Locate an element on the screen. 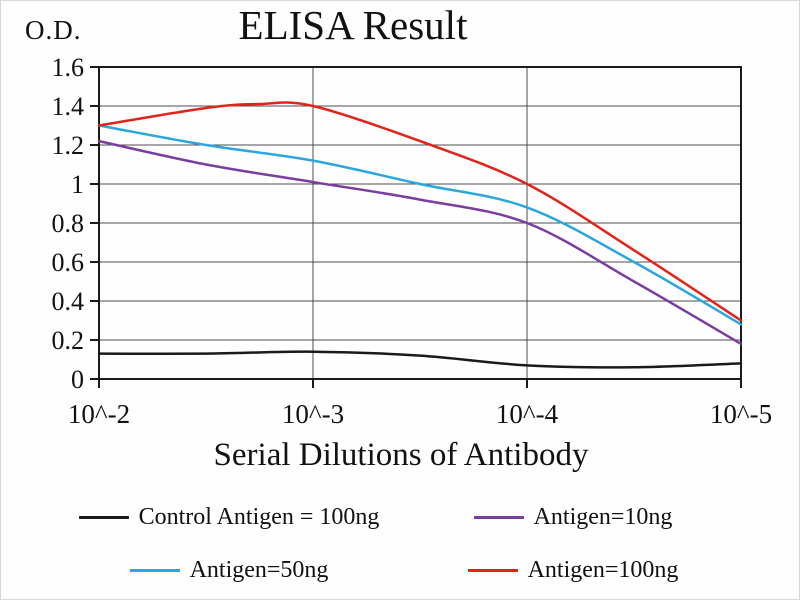 The width and height of the screenshot is (800, 600). chart-title: ELISA Result is located at coordinates (353, 25).